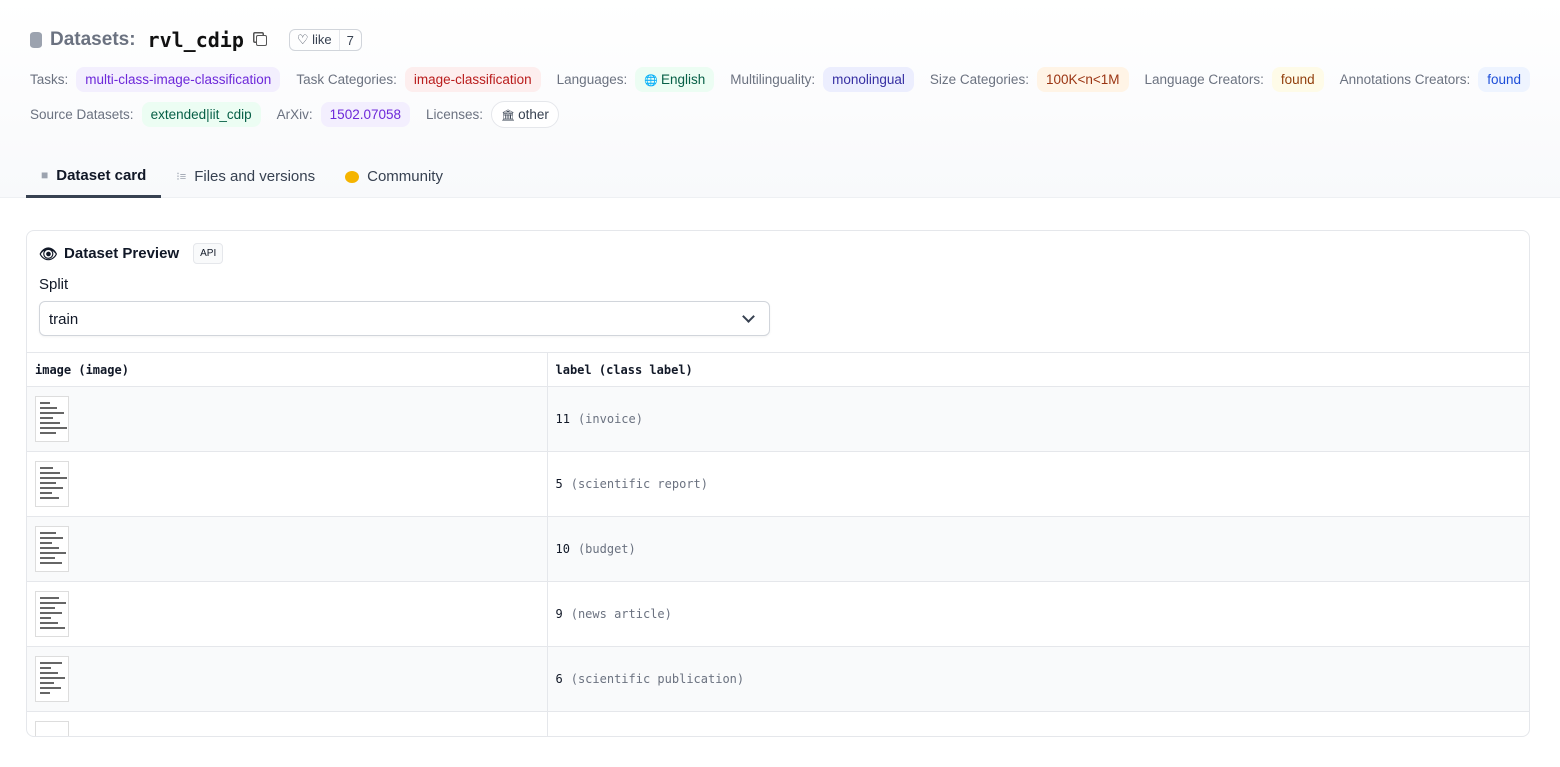  I want to click on tag-extended-iit-cdip: extended|iit_cdip, so click(201, 114).